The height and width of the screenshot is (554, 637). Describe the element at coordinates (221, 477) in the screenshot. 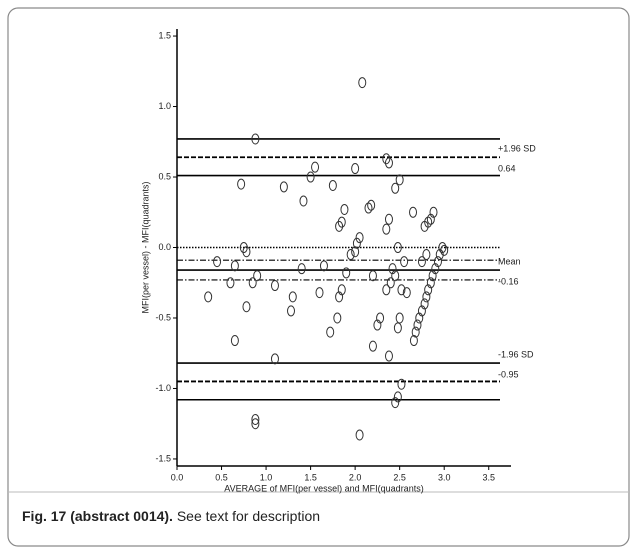

I see `x-tick-label: 0.5` at that location.